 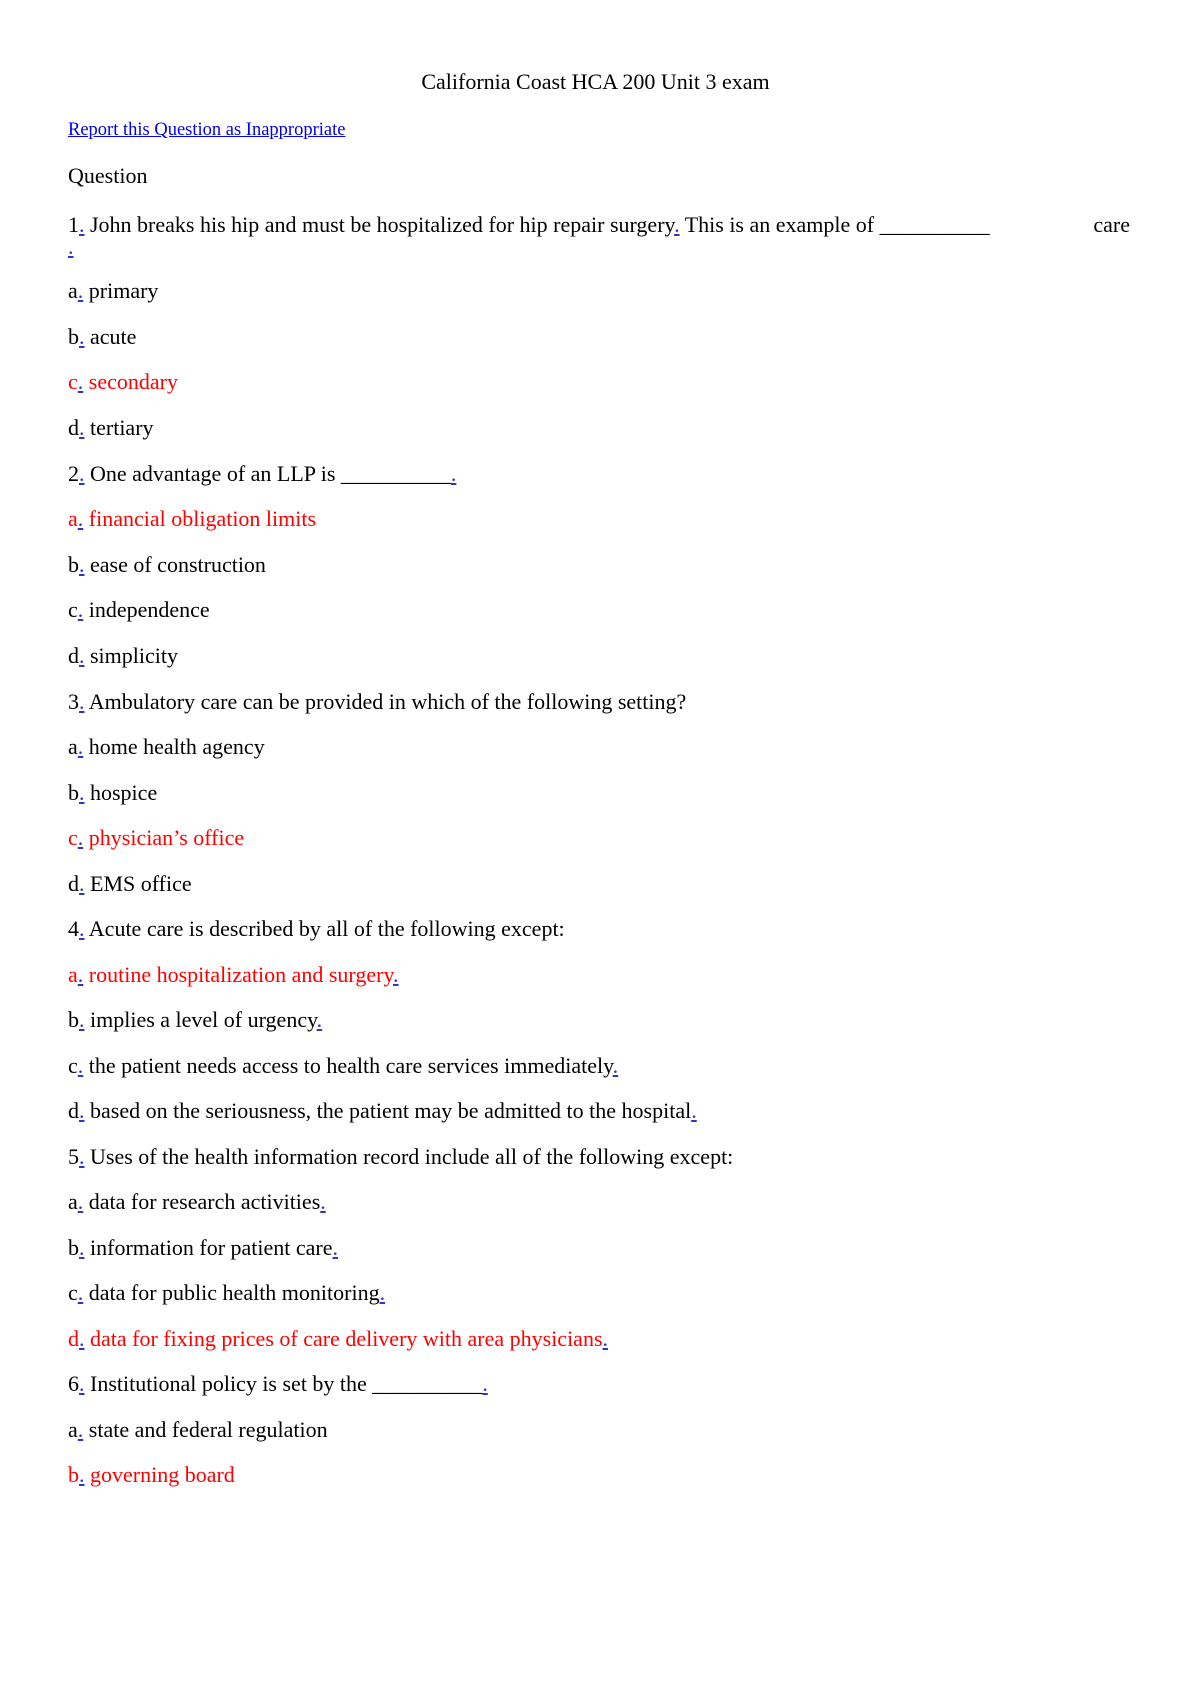 I want to click on report-question-link: Report this Question as Inappropriate, so click(x=207, y=130).